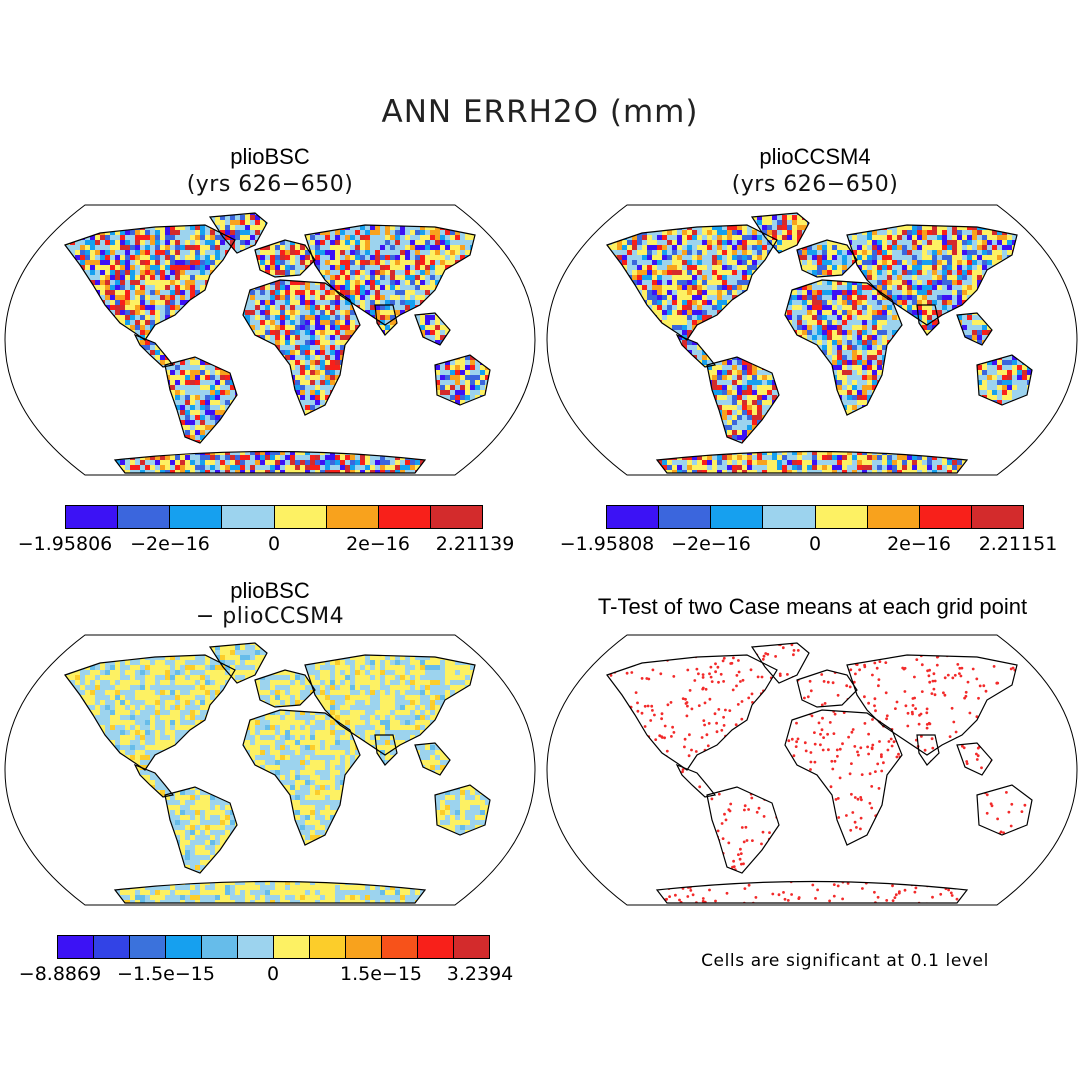 Image resolution: width=1080 pixels, height=1080 pixels. I want to click on map-ttest, so click(812, 770).